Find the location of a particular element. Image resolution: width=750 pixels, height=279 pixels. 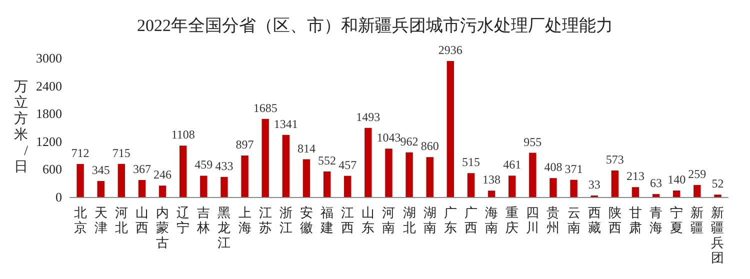

x-tick-label: 河南 is located at coordinates (389, 220).